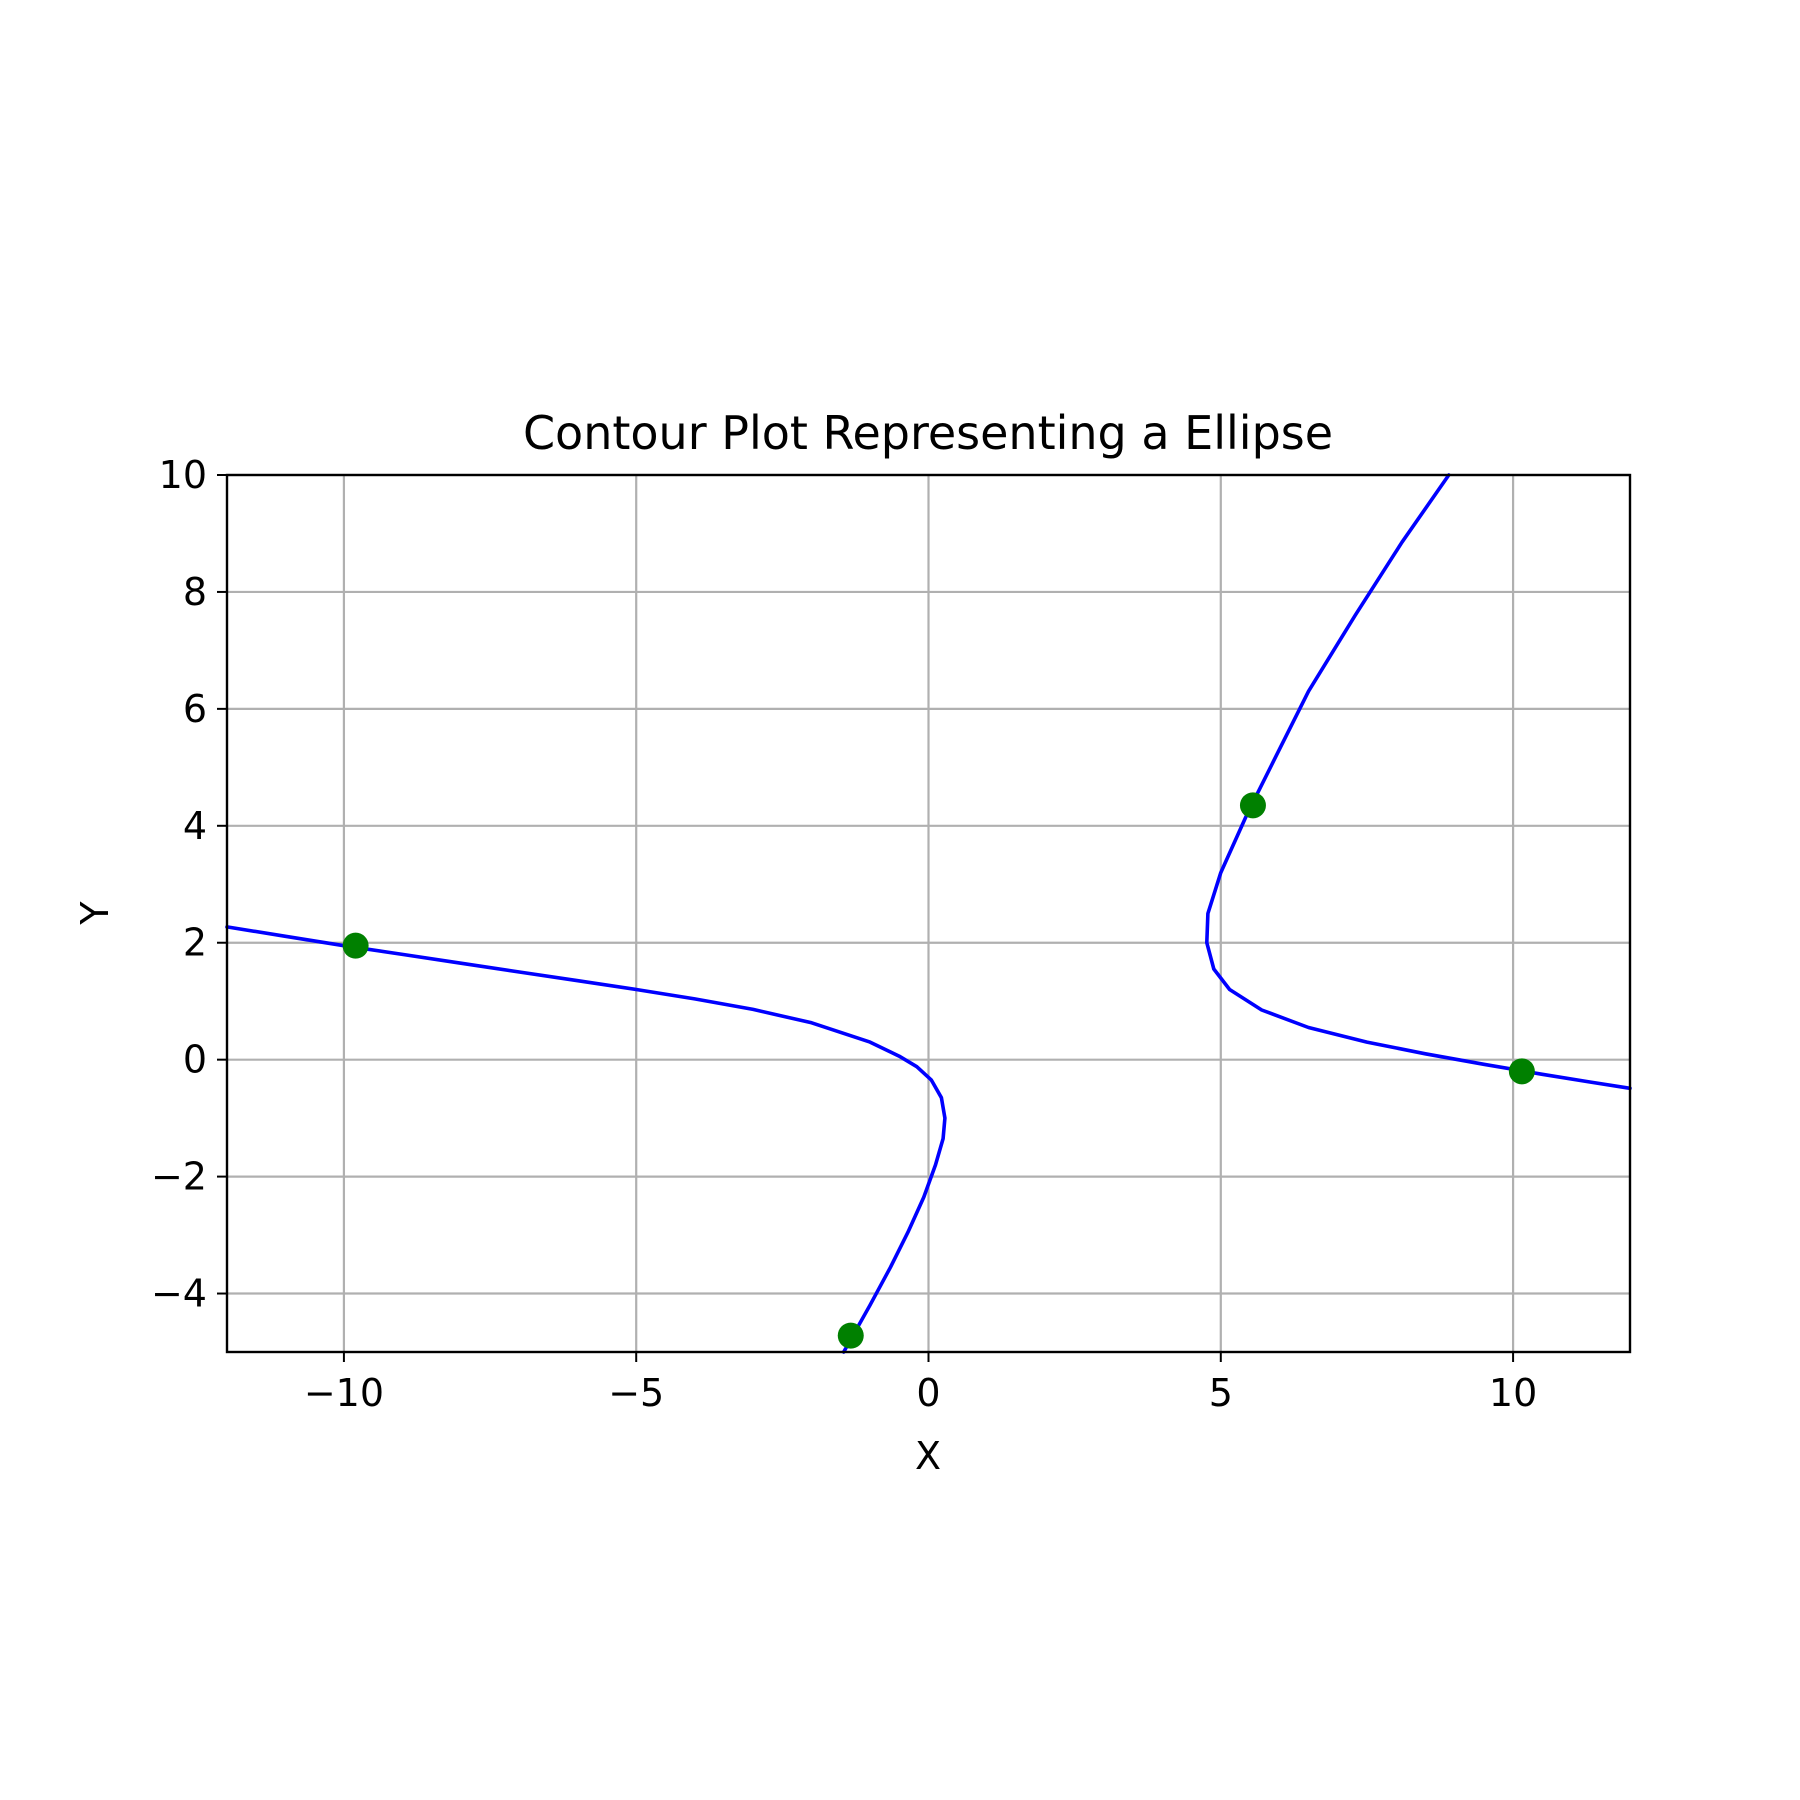  Describe the element at coordinates (195, 826) in the screenshot. I see `y-tick-label: 4` at that location.